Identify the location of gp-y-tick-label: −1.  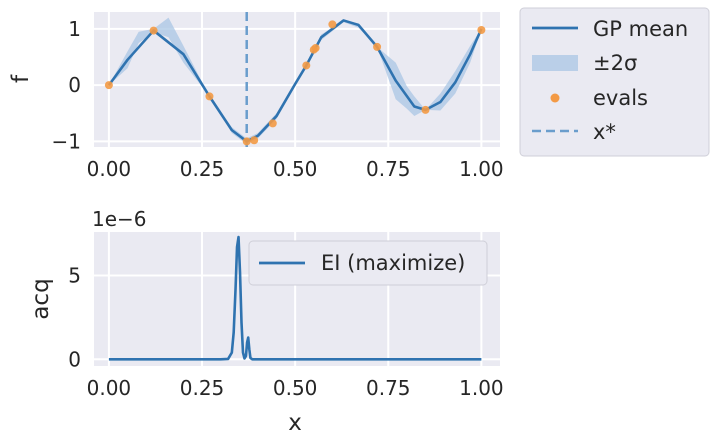
(66, 141).